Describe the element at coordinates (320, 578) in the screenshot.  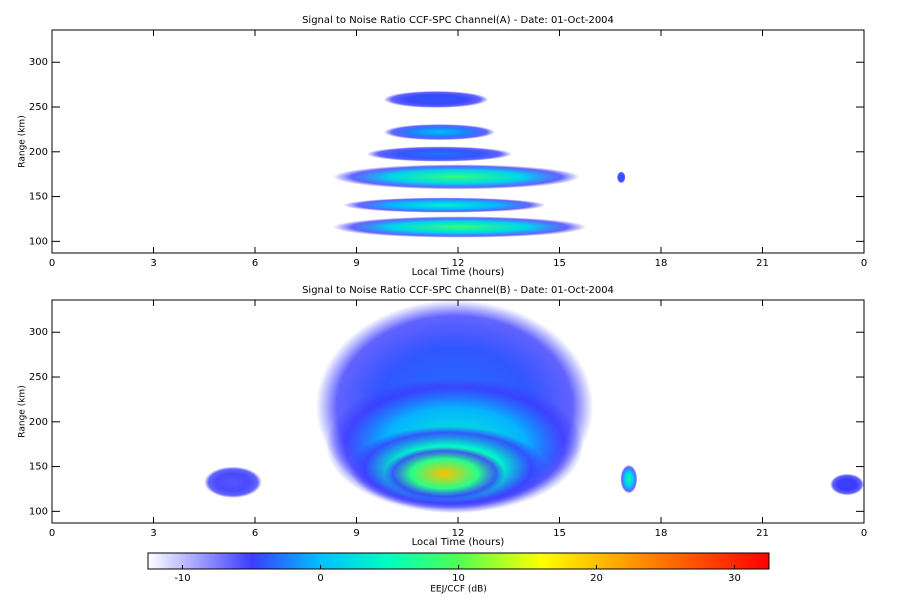
I see `colorbar-tick-label: 0` at that location.